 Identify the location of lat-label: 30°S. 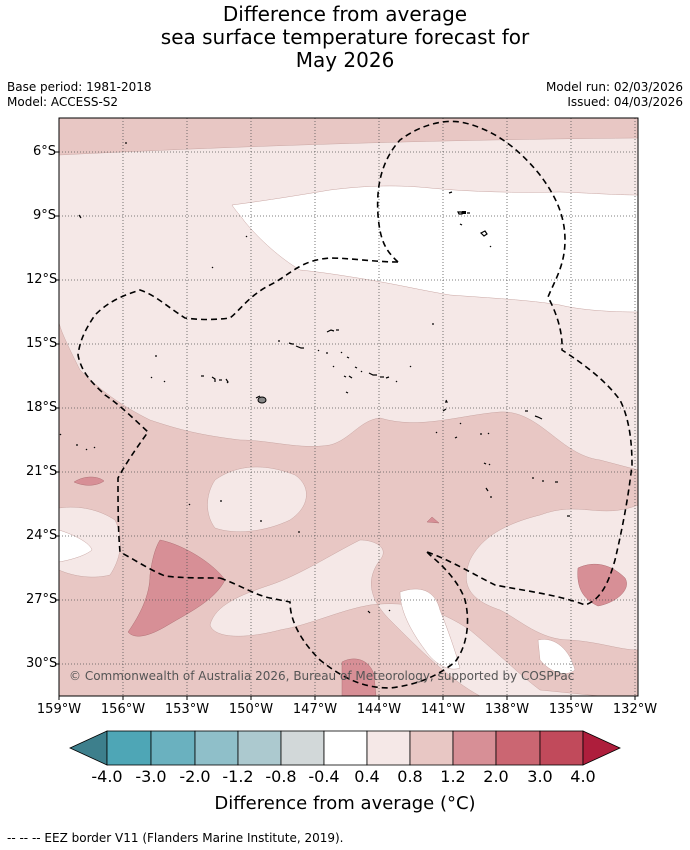
(42, 663).